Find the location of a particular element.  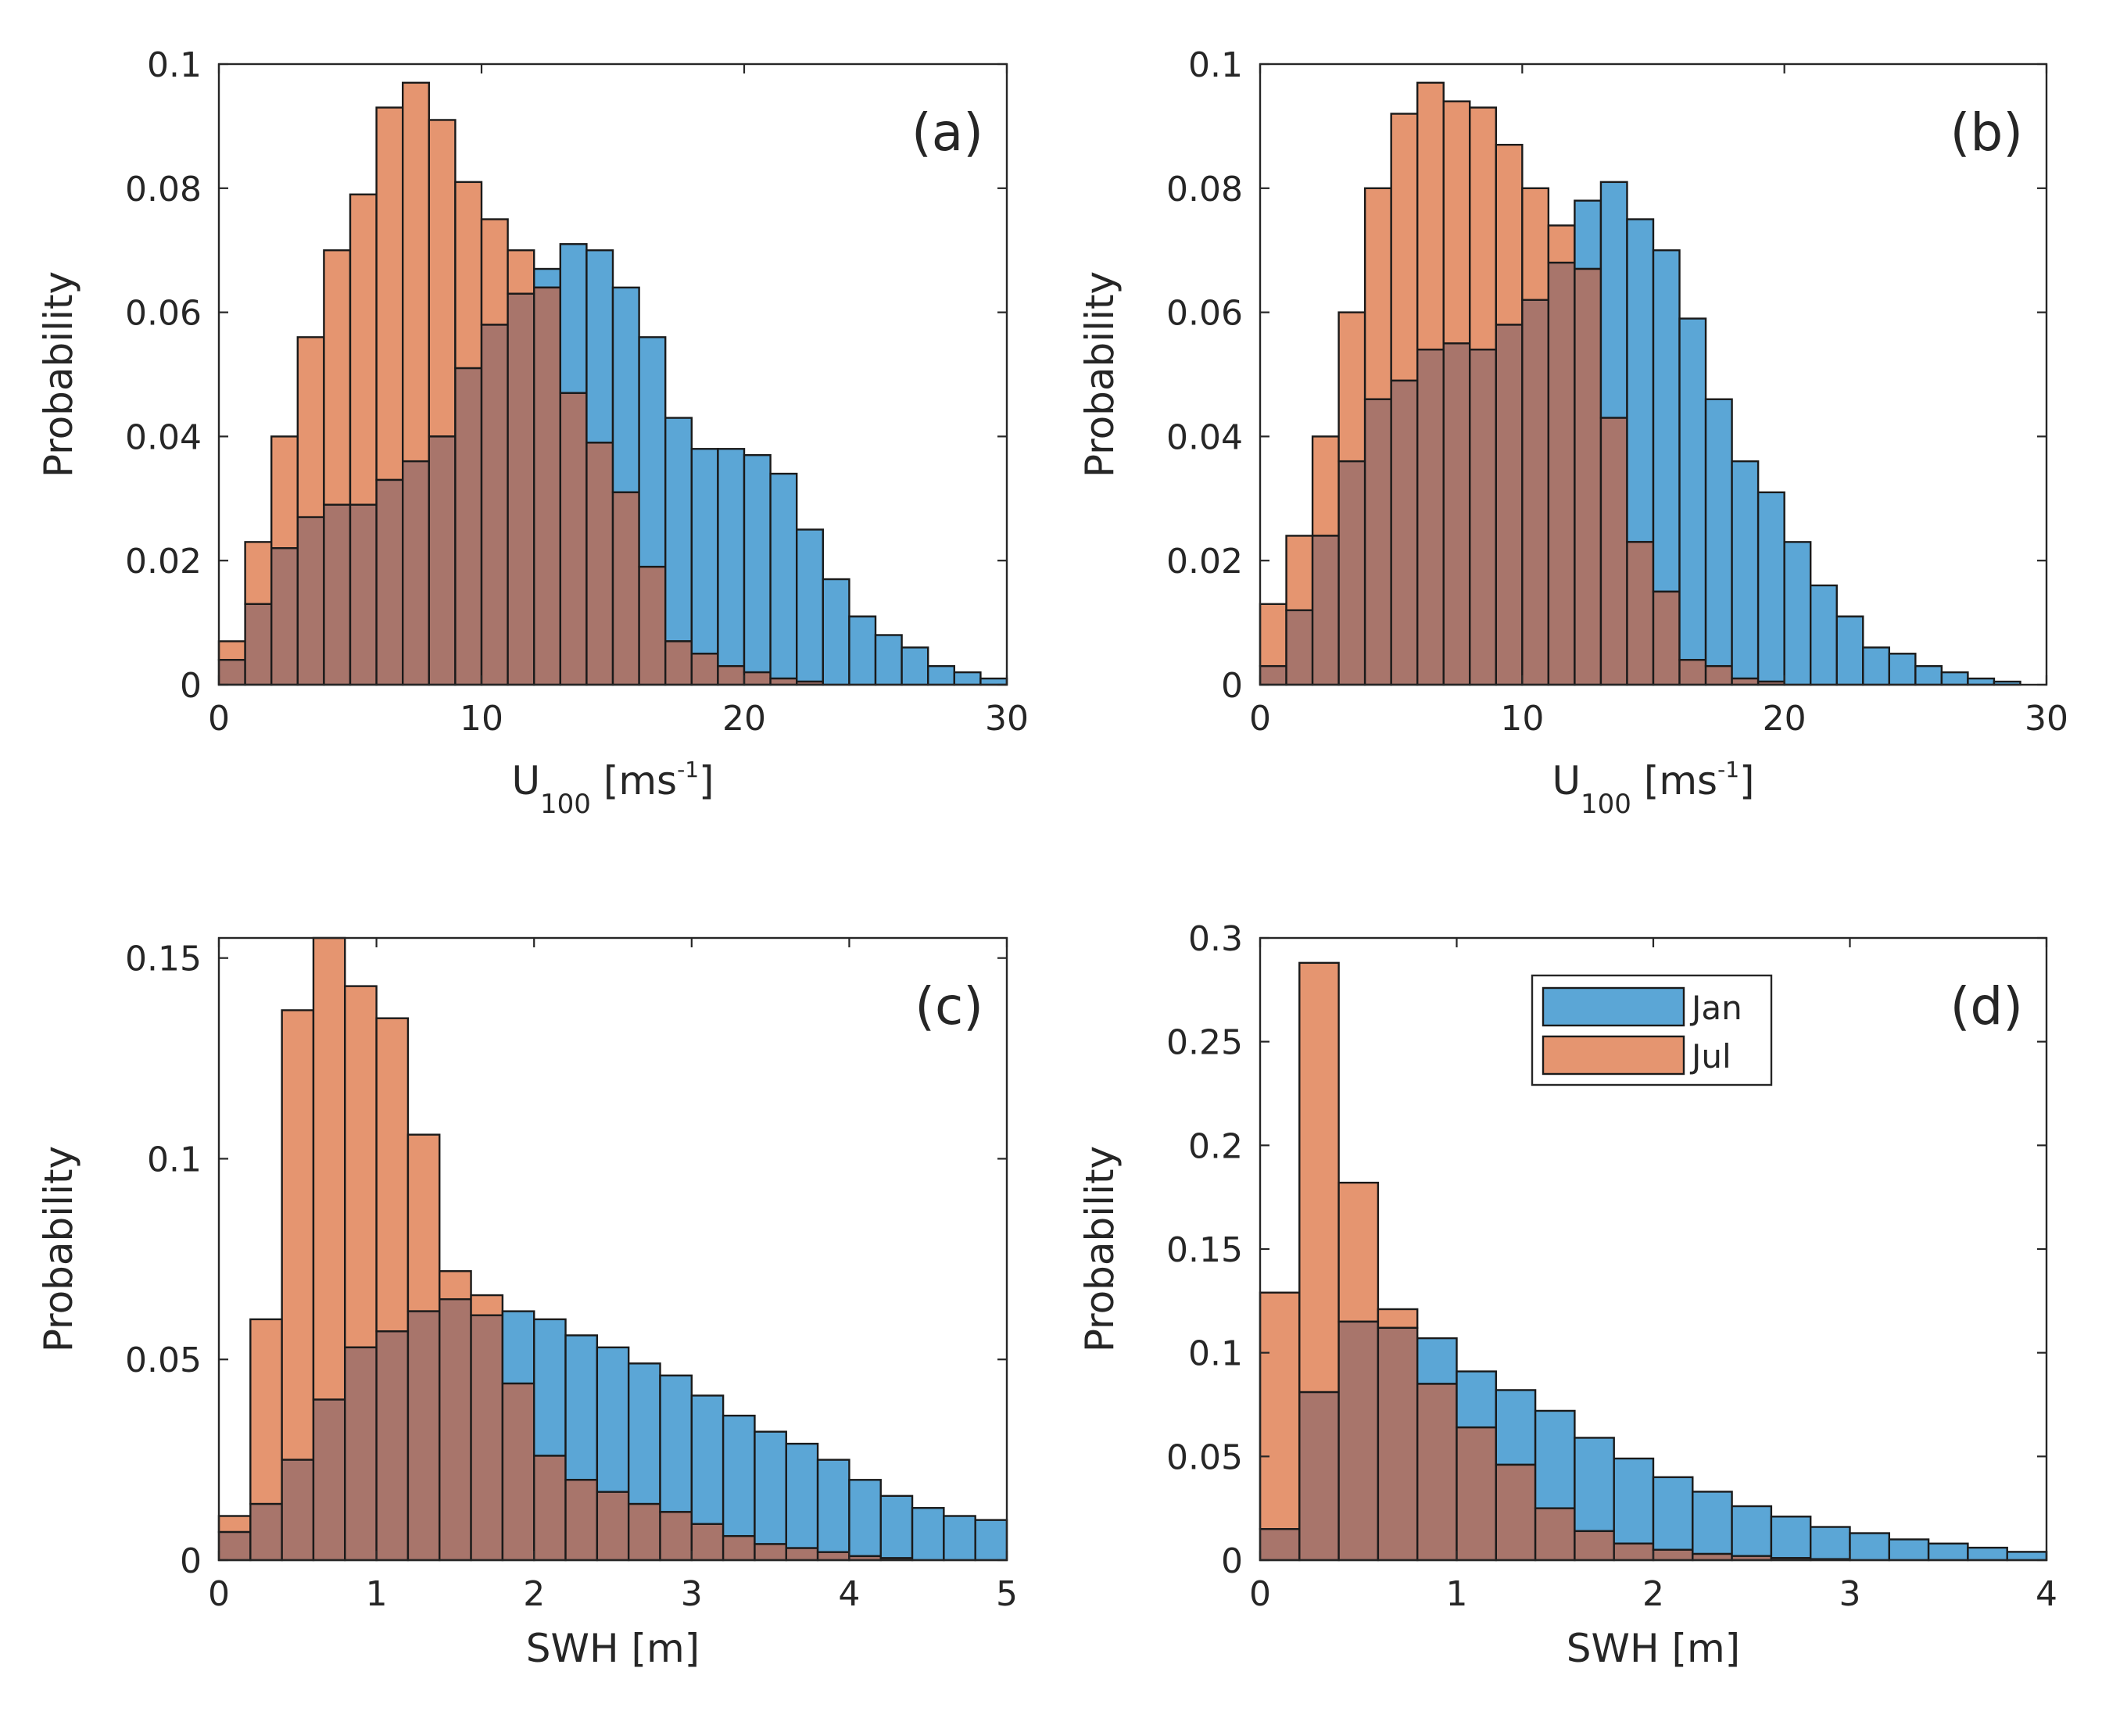

x-label-superscript: -1 is located at coordinates (688, 770).